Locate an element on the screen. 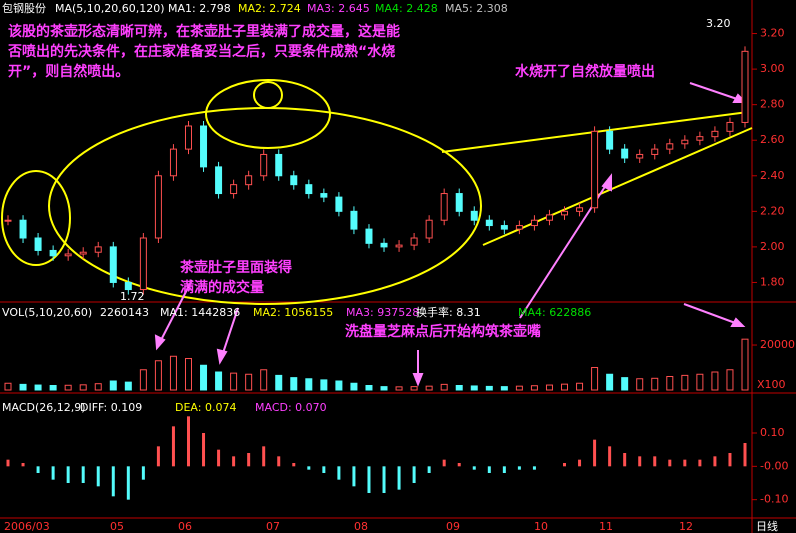  y-tick-label: 2.40 is located at coordinates (772, 175).